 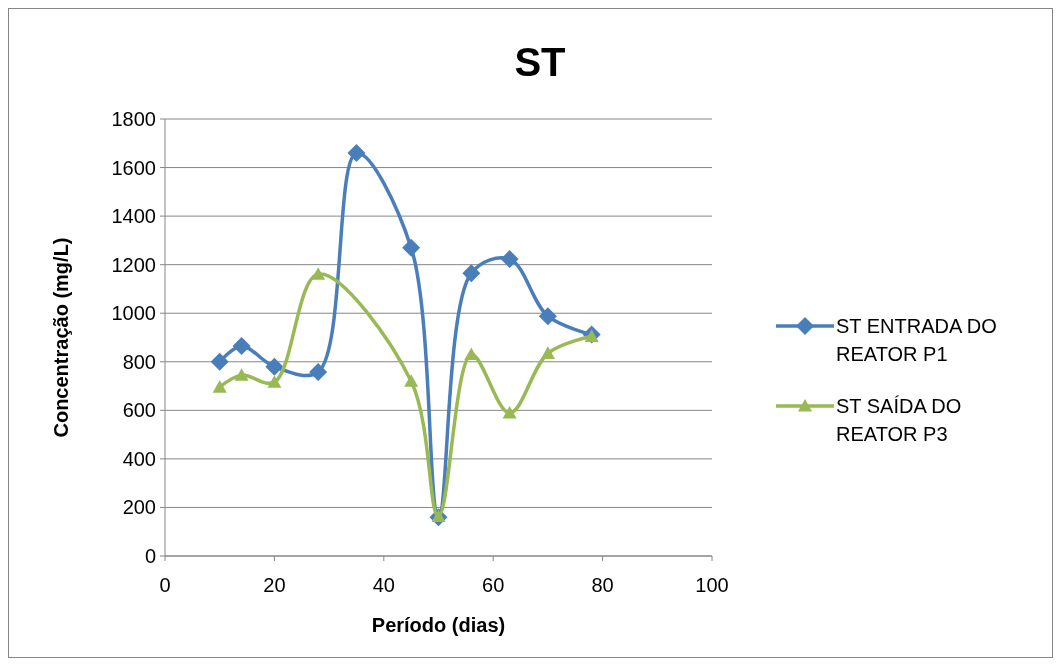 What do you see at coordinates (133, 264) in the screenshot?
I see `y-tick-label: 1200` at bounding box center [133, 264].